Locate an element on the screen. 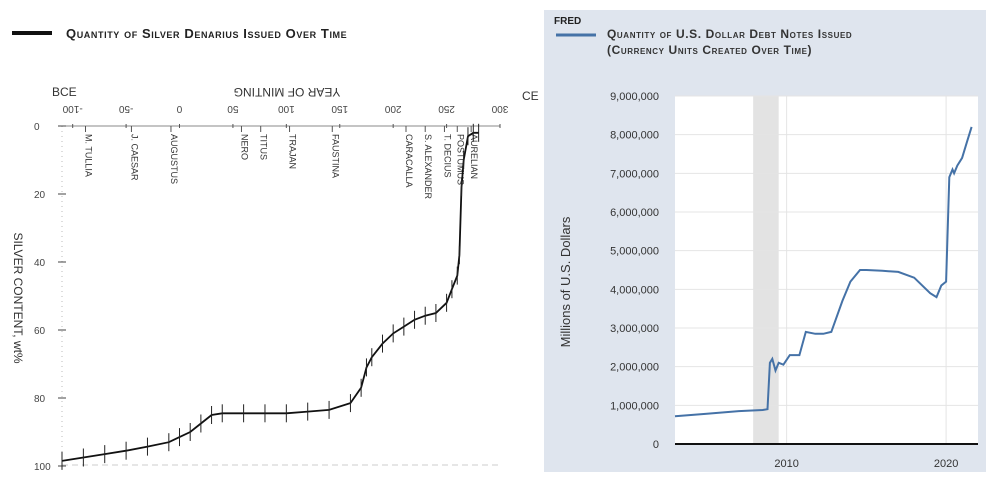 Image resolution: width=986 pixels, height=487 pixels. y-tick-label: 100 is located at coordinates (42, 467).